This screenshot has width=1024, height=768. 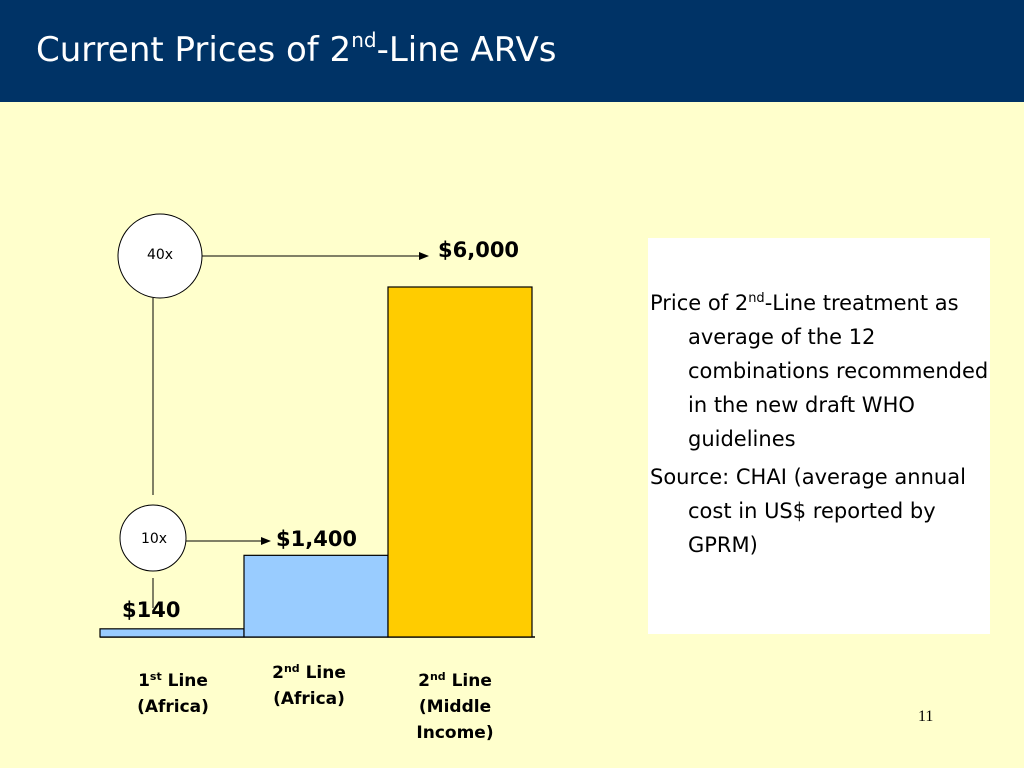 I want to click on ratio-label-10x: 10x, so click(x=154, y=539).